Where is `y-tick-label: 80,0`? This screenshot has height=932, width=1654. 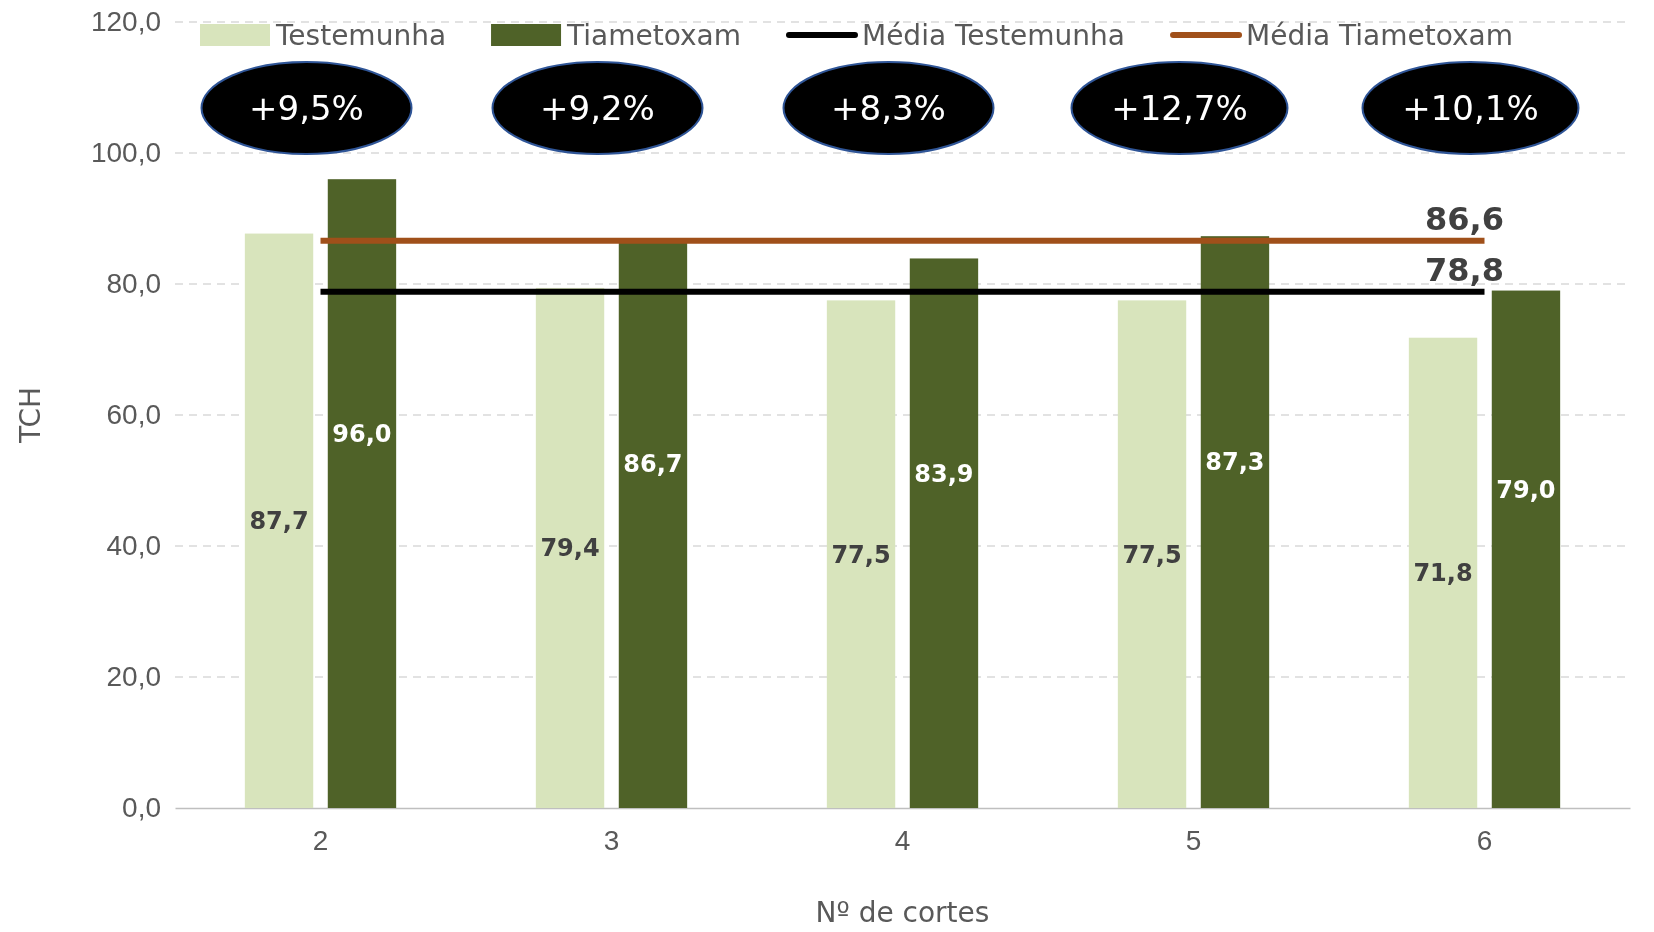
y-tick-label: 80,0 is located at coordinates (133, 284).